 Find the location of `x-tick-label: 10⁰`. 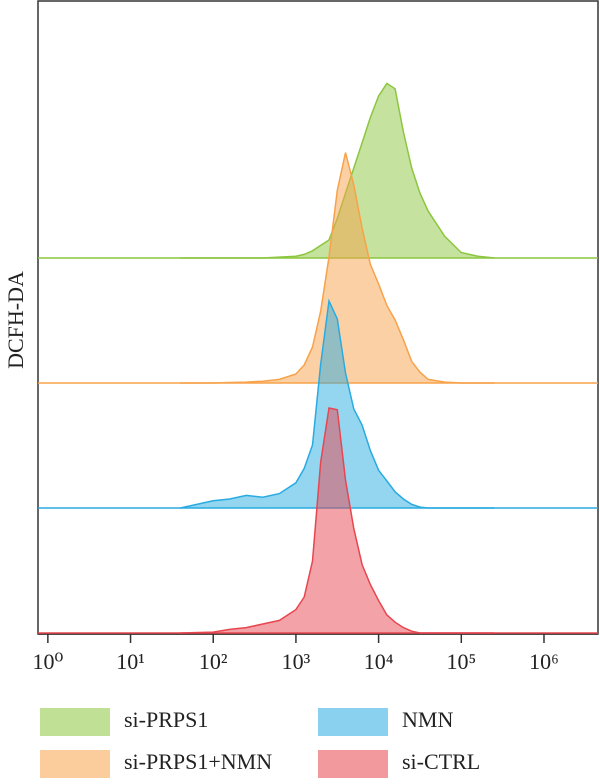

x-tick-label: 10⁰ is located at coordinates (47, 661).